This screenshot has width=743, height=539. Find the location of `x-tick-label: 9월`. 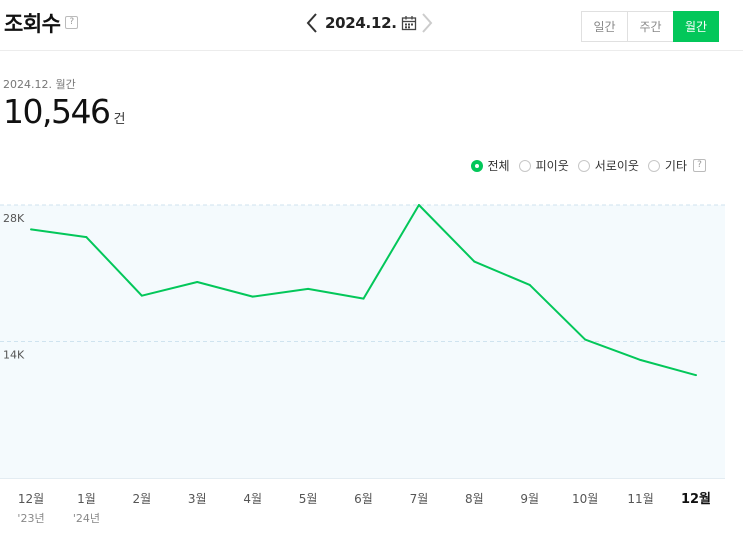

x-tick-label: 9월 is located at coordinates (529, 499).